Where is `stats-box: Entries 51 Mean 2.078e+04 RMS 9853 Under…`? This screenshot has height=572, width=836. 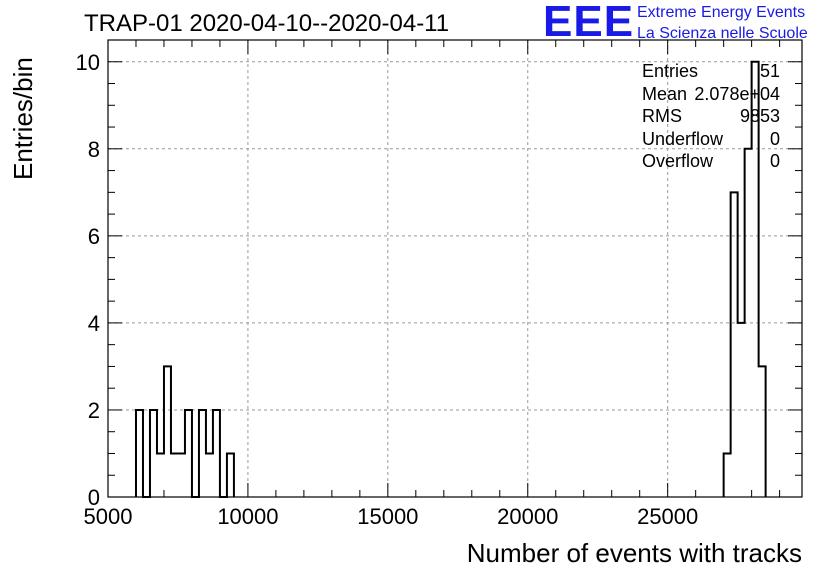
stats-box: Entries 51 Mean 2.078e+04 RMS 9853 Under… is located at coordinates (711, 116).